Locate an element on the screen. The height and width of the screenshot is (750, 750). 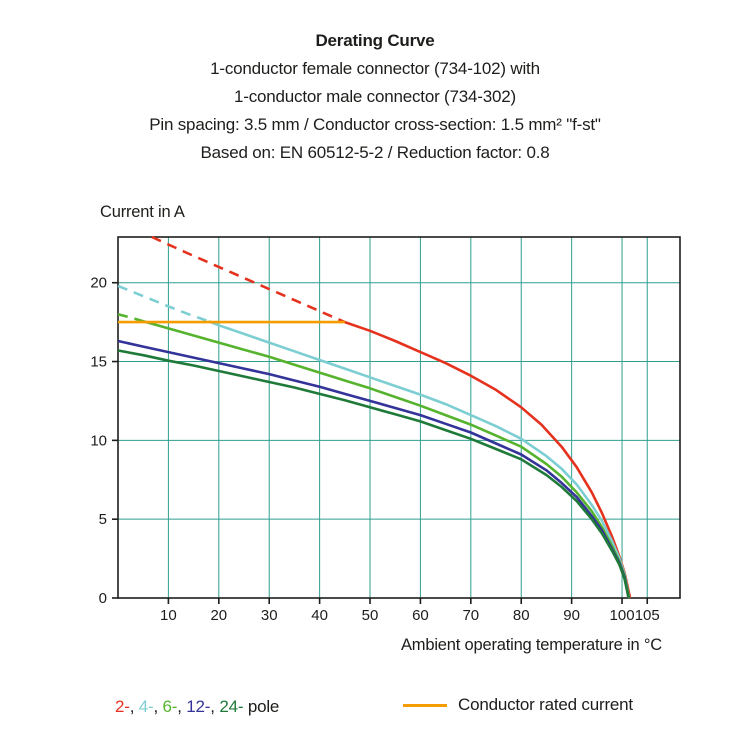
chart-title: Derating Curve is located at coordinates (375, 40).